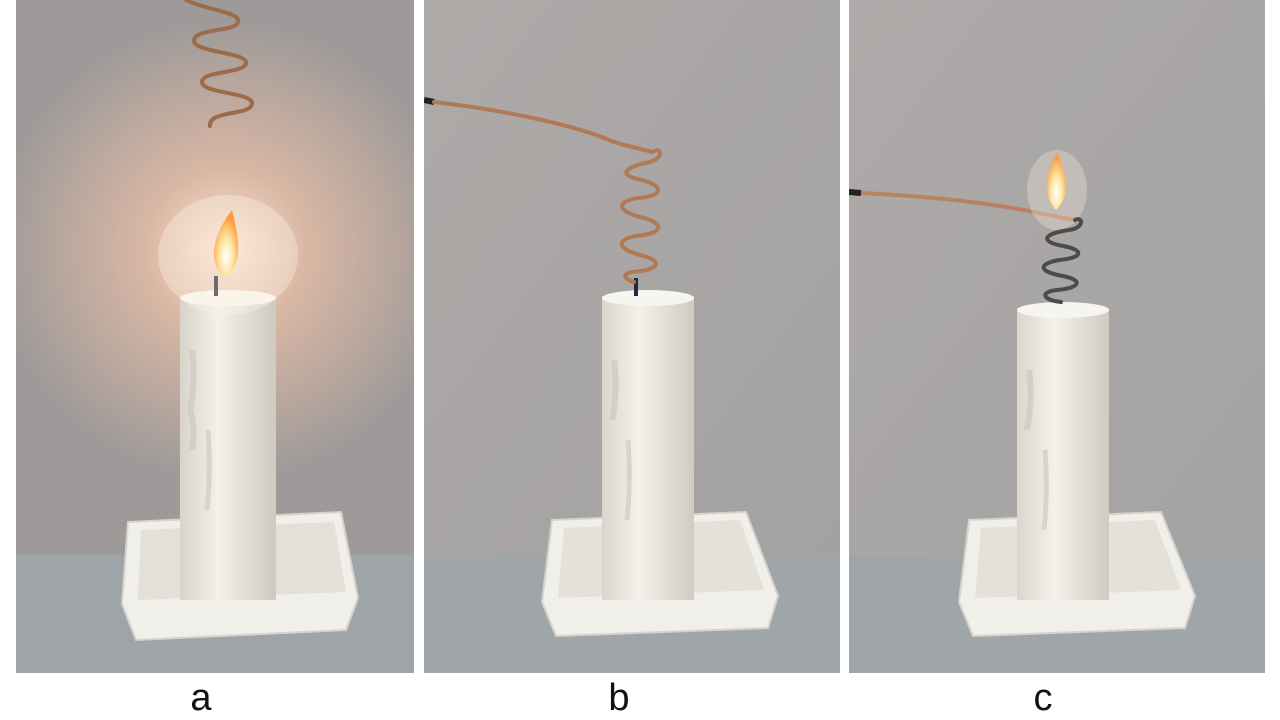  What do you see at coordinates (619, 698) in the screenshot?
I see `panel-label-b: b` at bounding box center [619, 698].